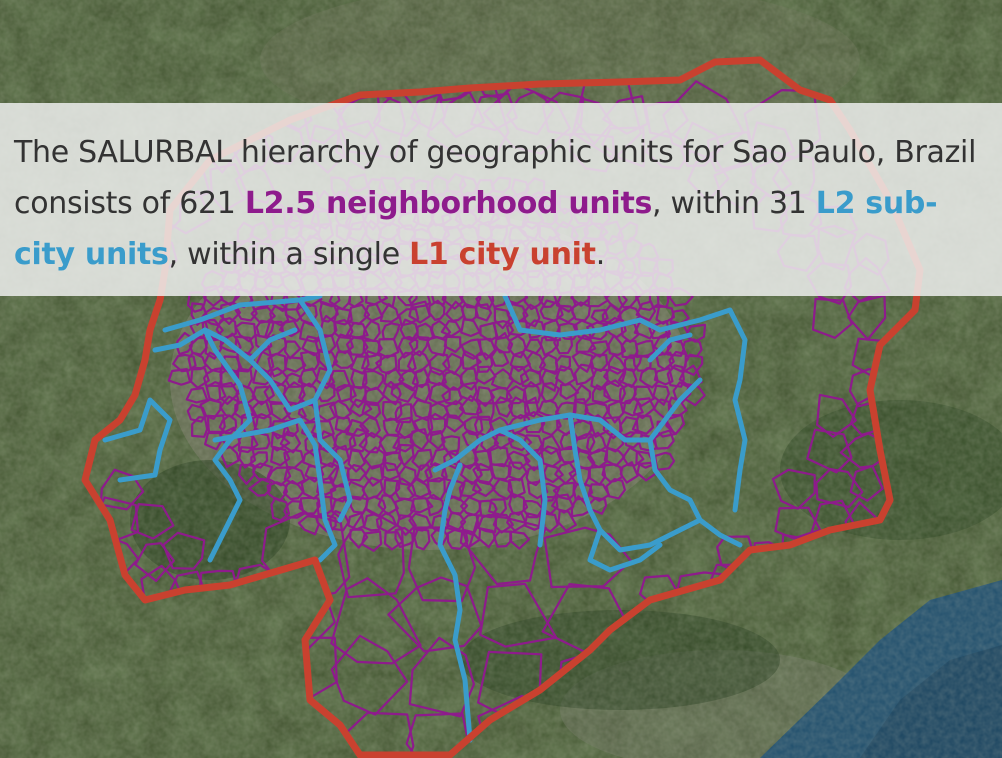  I want to click on caption-text-part4: ., so click(600, 254).